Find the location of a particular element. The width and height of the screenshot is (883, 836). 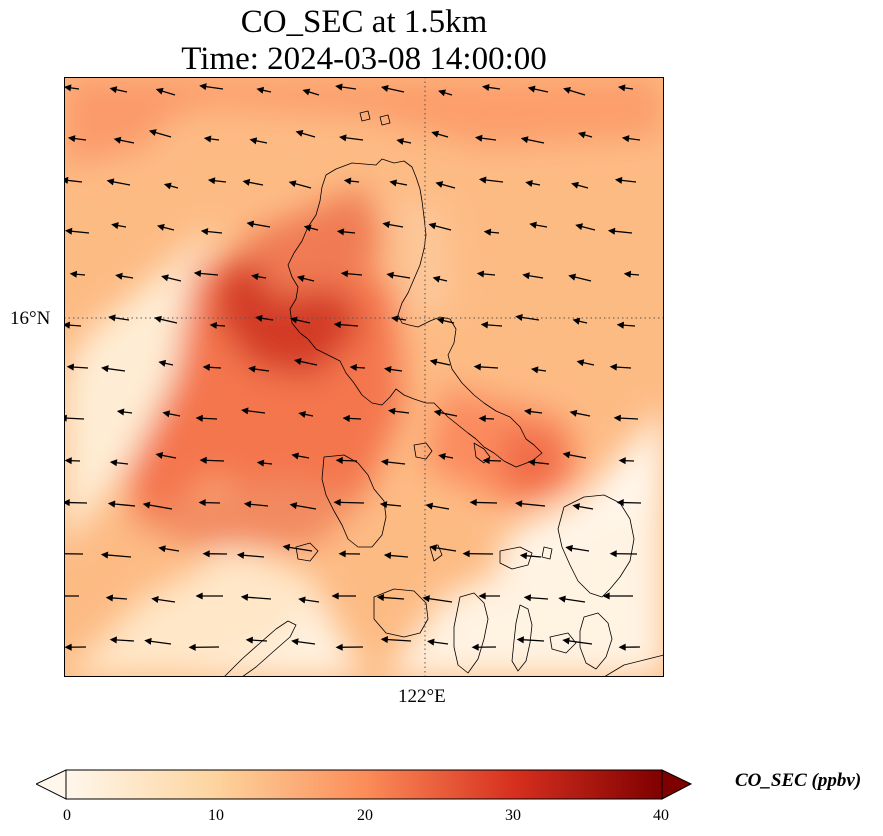

latitude-tick-label: 16°N is located at coordinates (30, 319).